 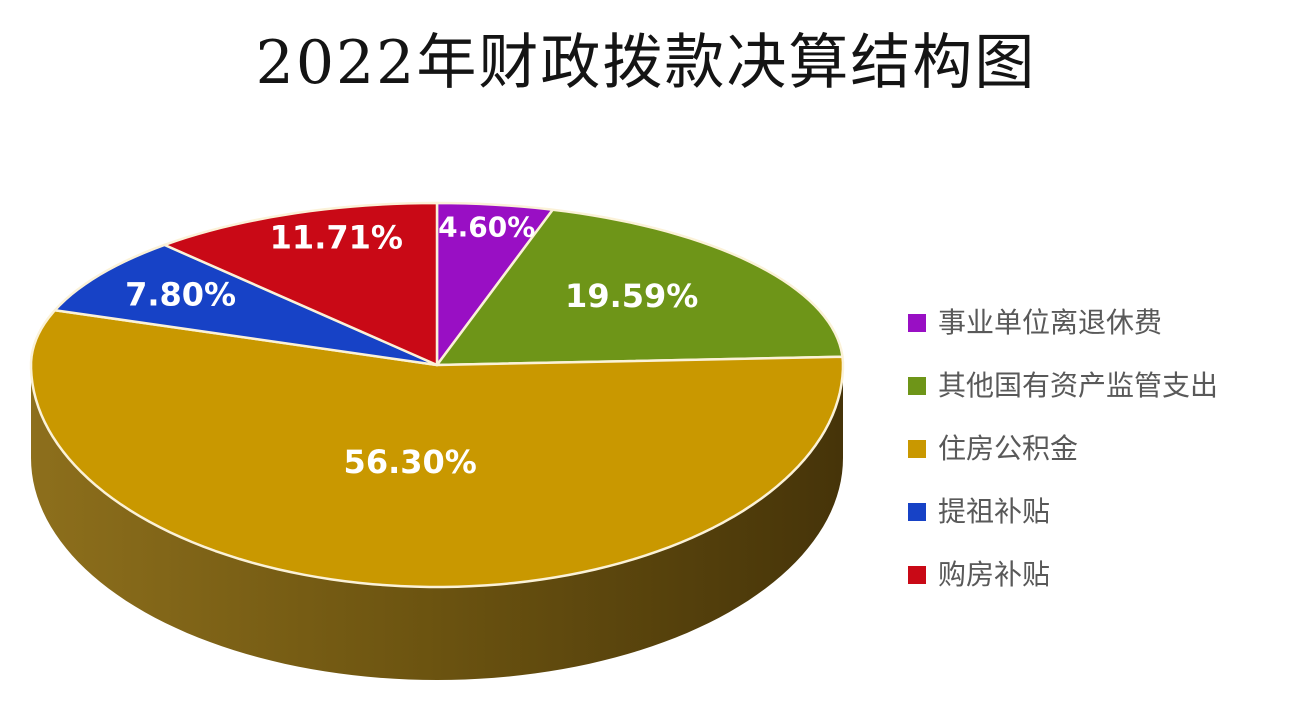 I want to click on legend-item-2: 住房公积金, so click(x=1063, y=448).